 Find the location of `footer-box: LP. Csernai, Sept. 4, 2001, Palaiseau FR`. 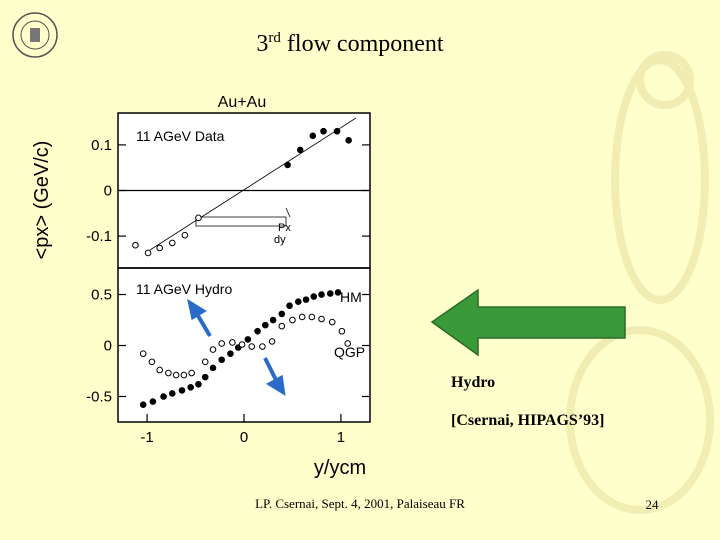

footer-box: LP. Csernai, Sept. 4, 2001, Palaiseau FR is located at coordinates (360, 503).